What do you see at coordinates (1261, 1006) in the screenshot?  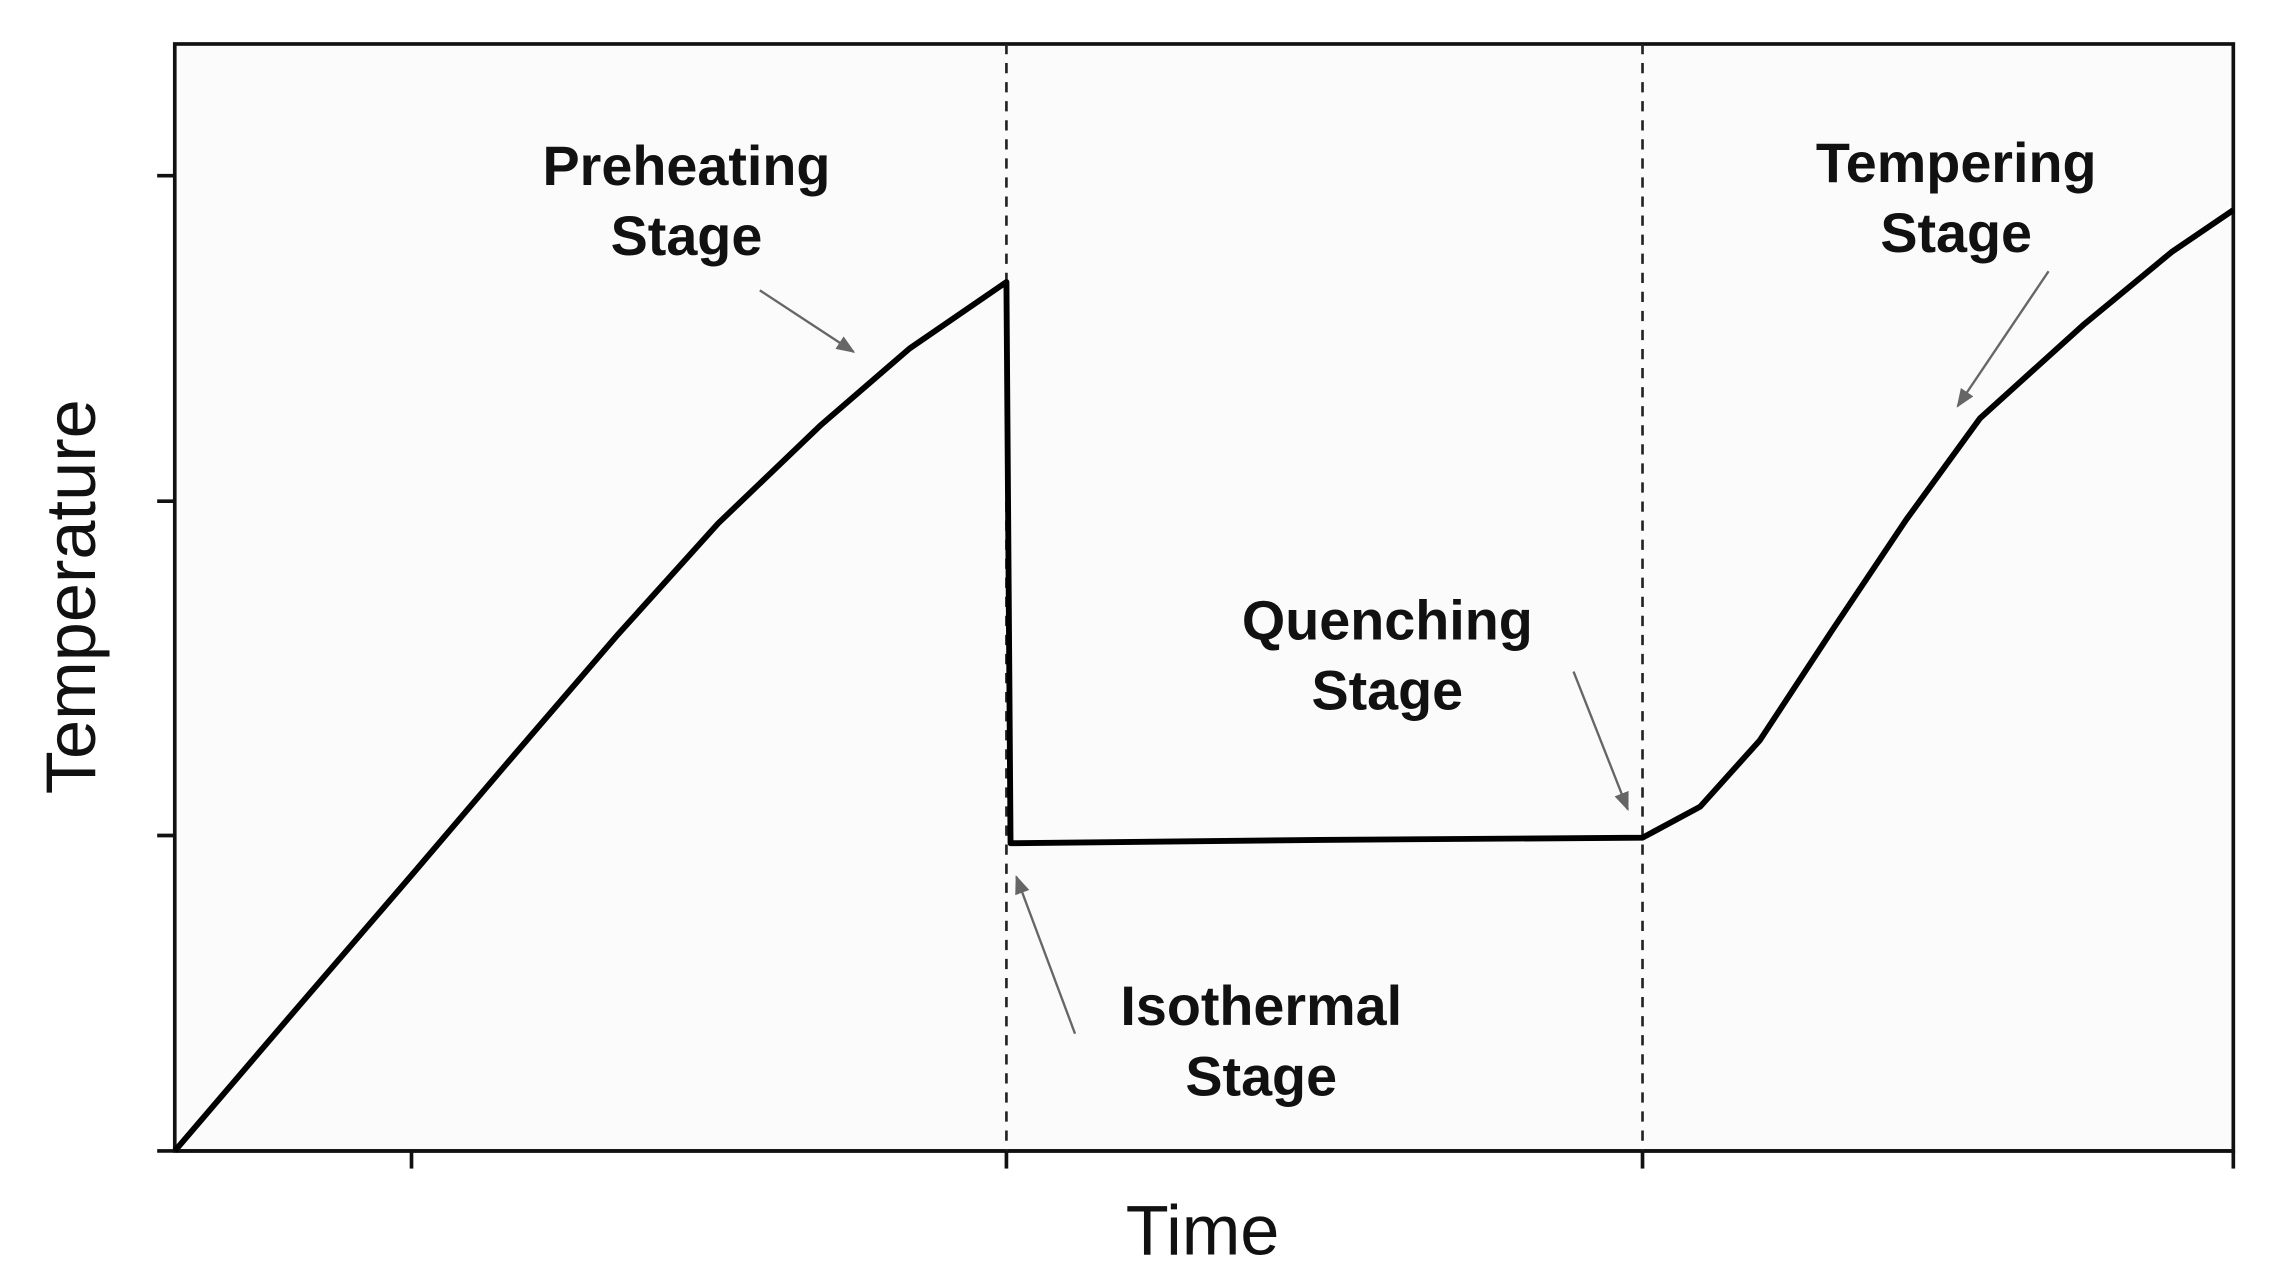 I see `annotation-text: Isothermal` at bounding box center [1261, 1006].